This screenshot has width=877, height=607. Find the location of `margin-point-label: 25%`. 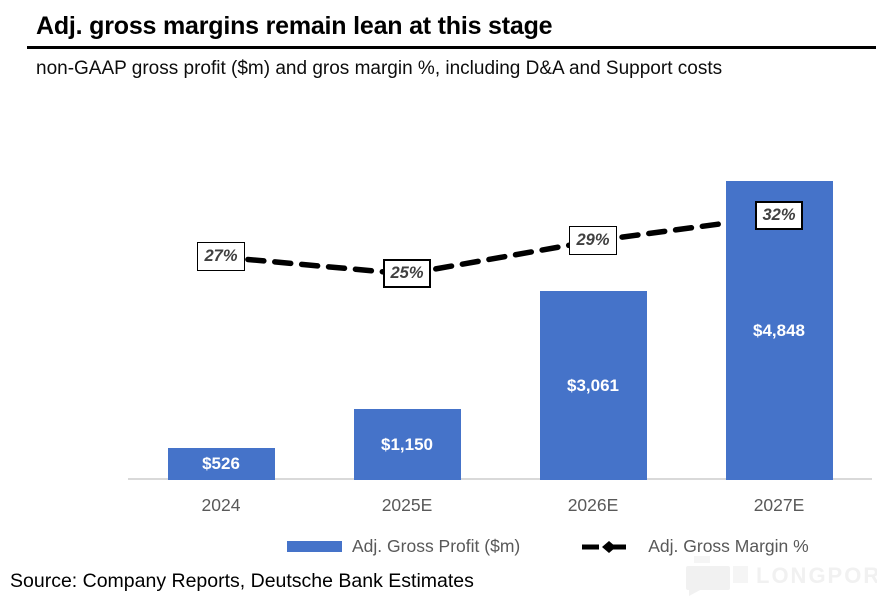

margin-point-label: 25% is located at coordinates (407, 273).